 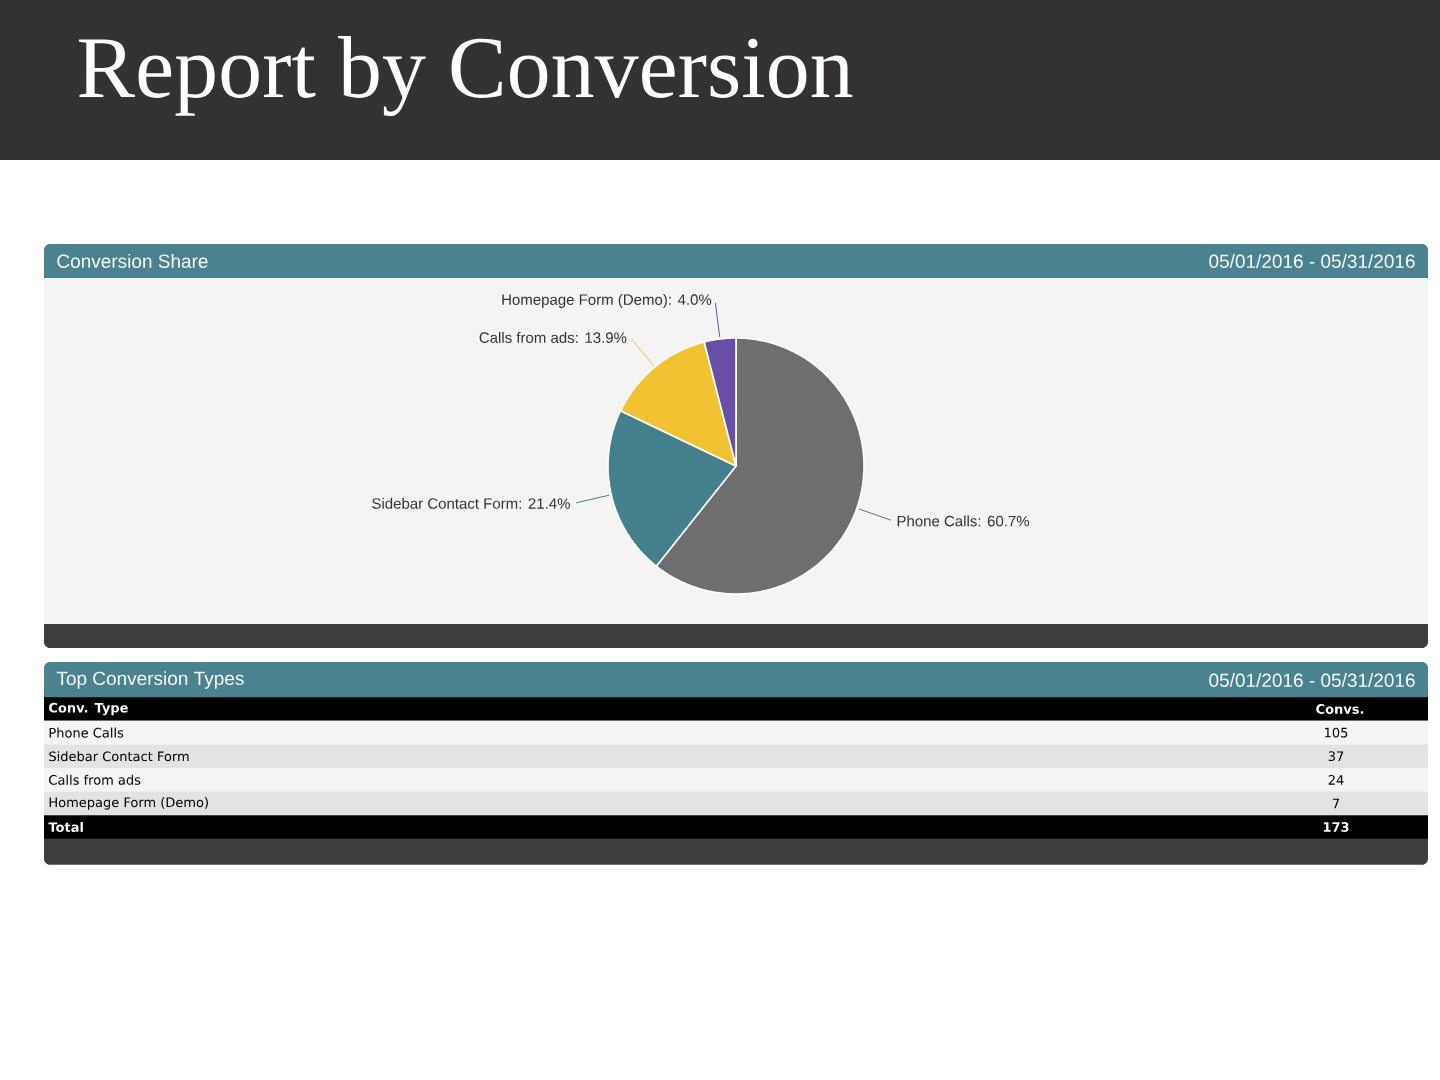 What do you see at coordinates (465, 75) in the screenshot?
I see `chart-title: Report by Conversion` at bounding box center [465, 75].